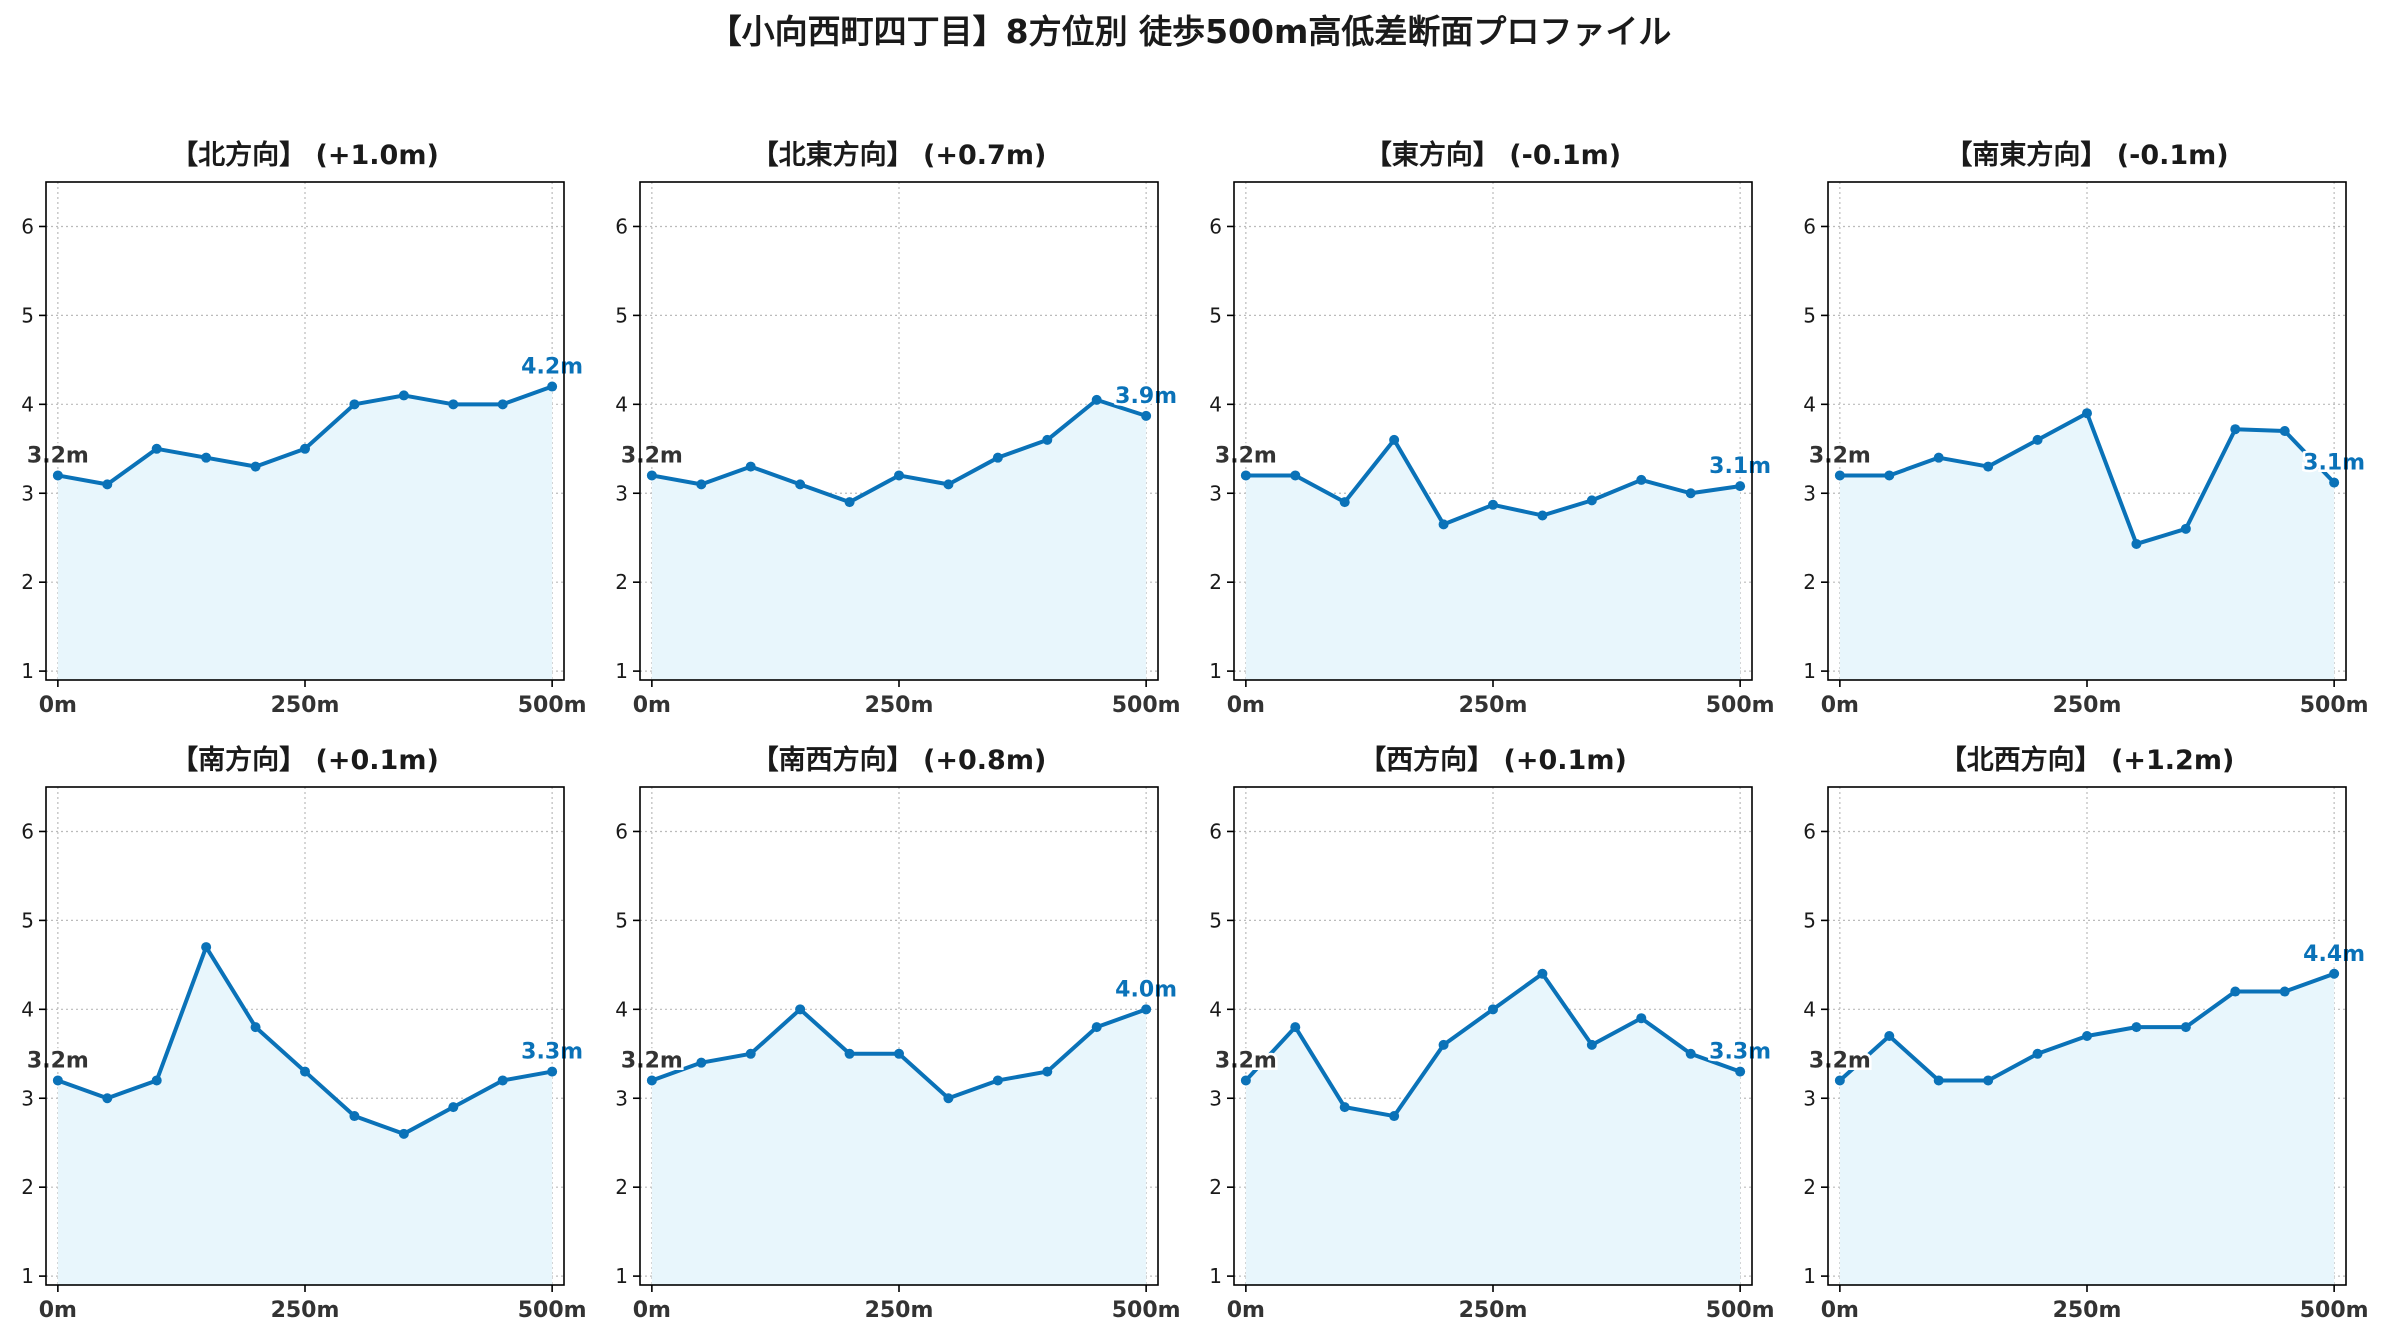 The height and width of the screenshot is (1340, 2381). I want to click on end-elevation-label: 3.9m, so click(1146, 396).